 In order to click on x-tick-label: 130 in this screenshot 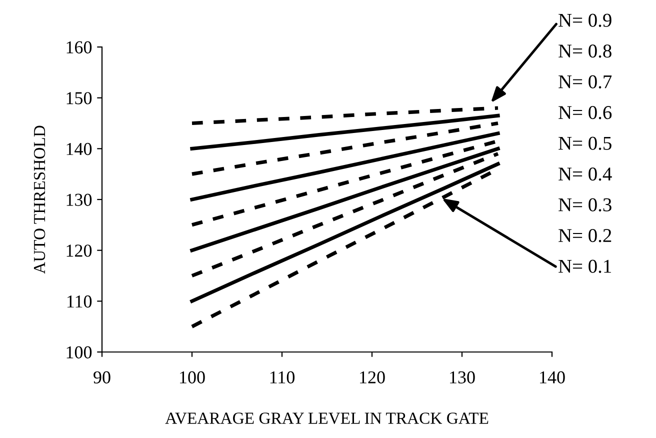, I will do `click(462, 377)`.